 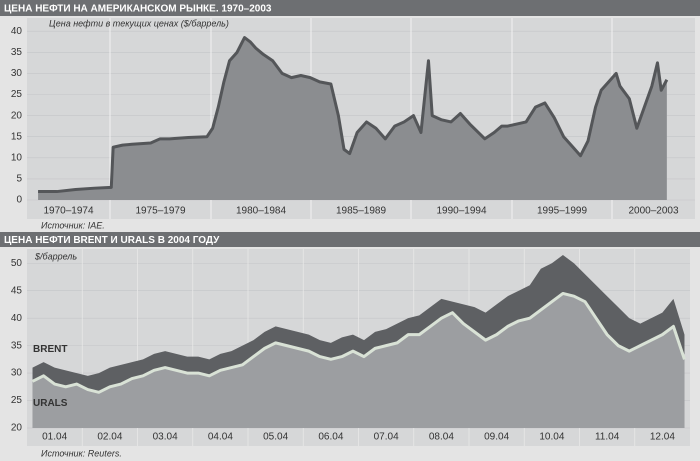 What do you see at coordinates (275, 437) in the screenshot?
I see `x-tick-label: 05.04` at bounding box center [275, 437].